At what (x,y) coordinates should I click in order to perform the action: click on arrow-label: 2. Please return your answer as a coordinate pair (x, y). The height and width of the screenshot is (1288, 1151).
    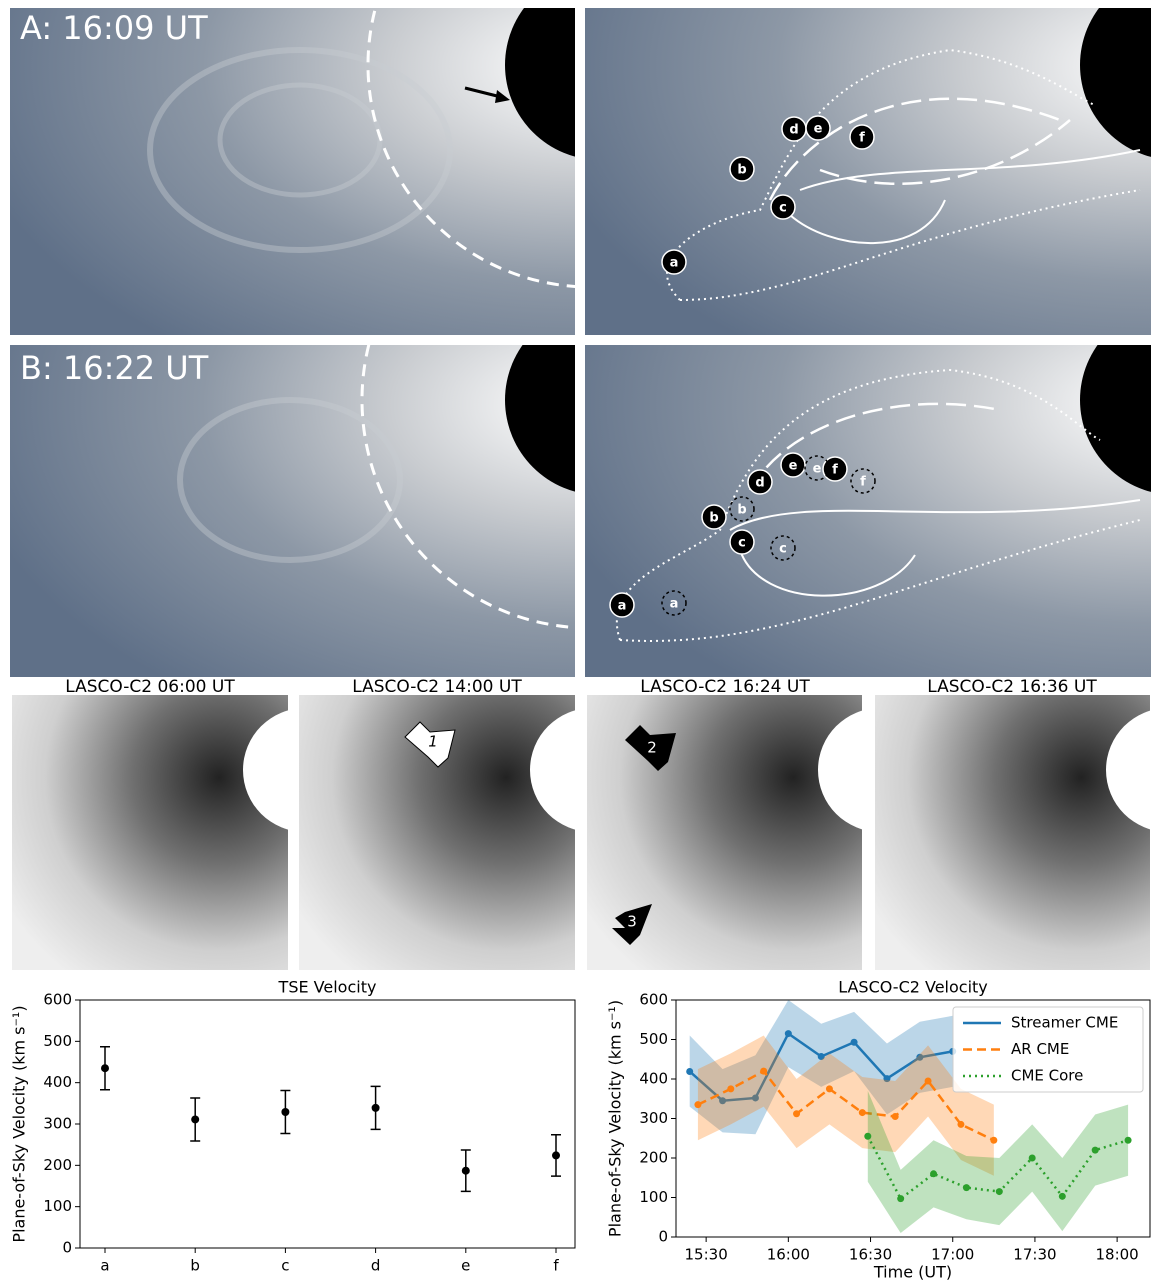
    Looking at the image, I should click on (652, 748).